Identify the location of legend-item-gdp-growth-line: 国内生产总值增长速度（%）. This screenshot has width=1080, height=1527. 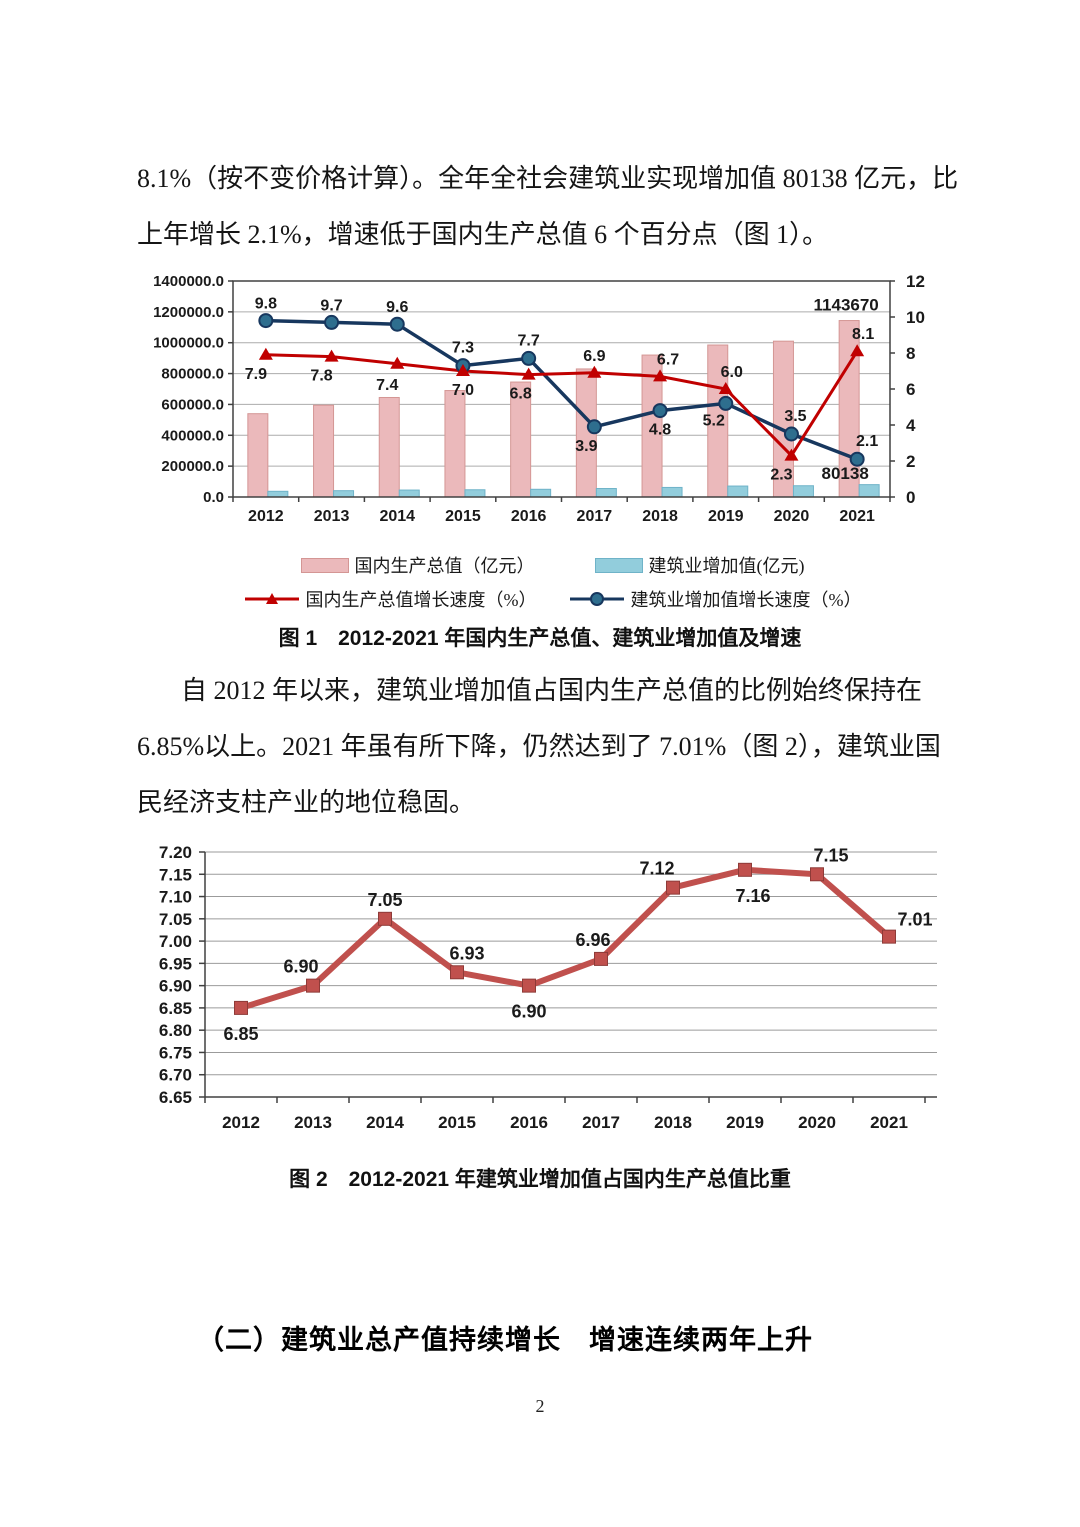
(390, 599).